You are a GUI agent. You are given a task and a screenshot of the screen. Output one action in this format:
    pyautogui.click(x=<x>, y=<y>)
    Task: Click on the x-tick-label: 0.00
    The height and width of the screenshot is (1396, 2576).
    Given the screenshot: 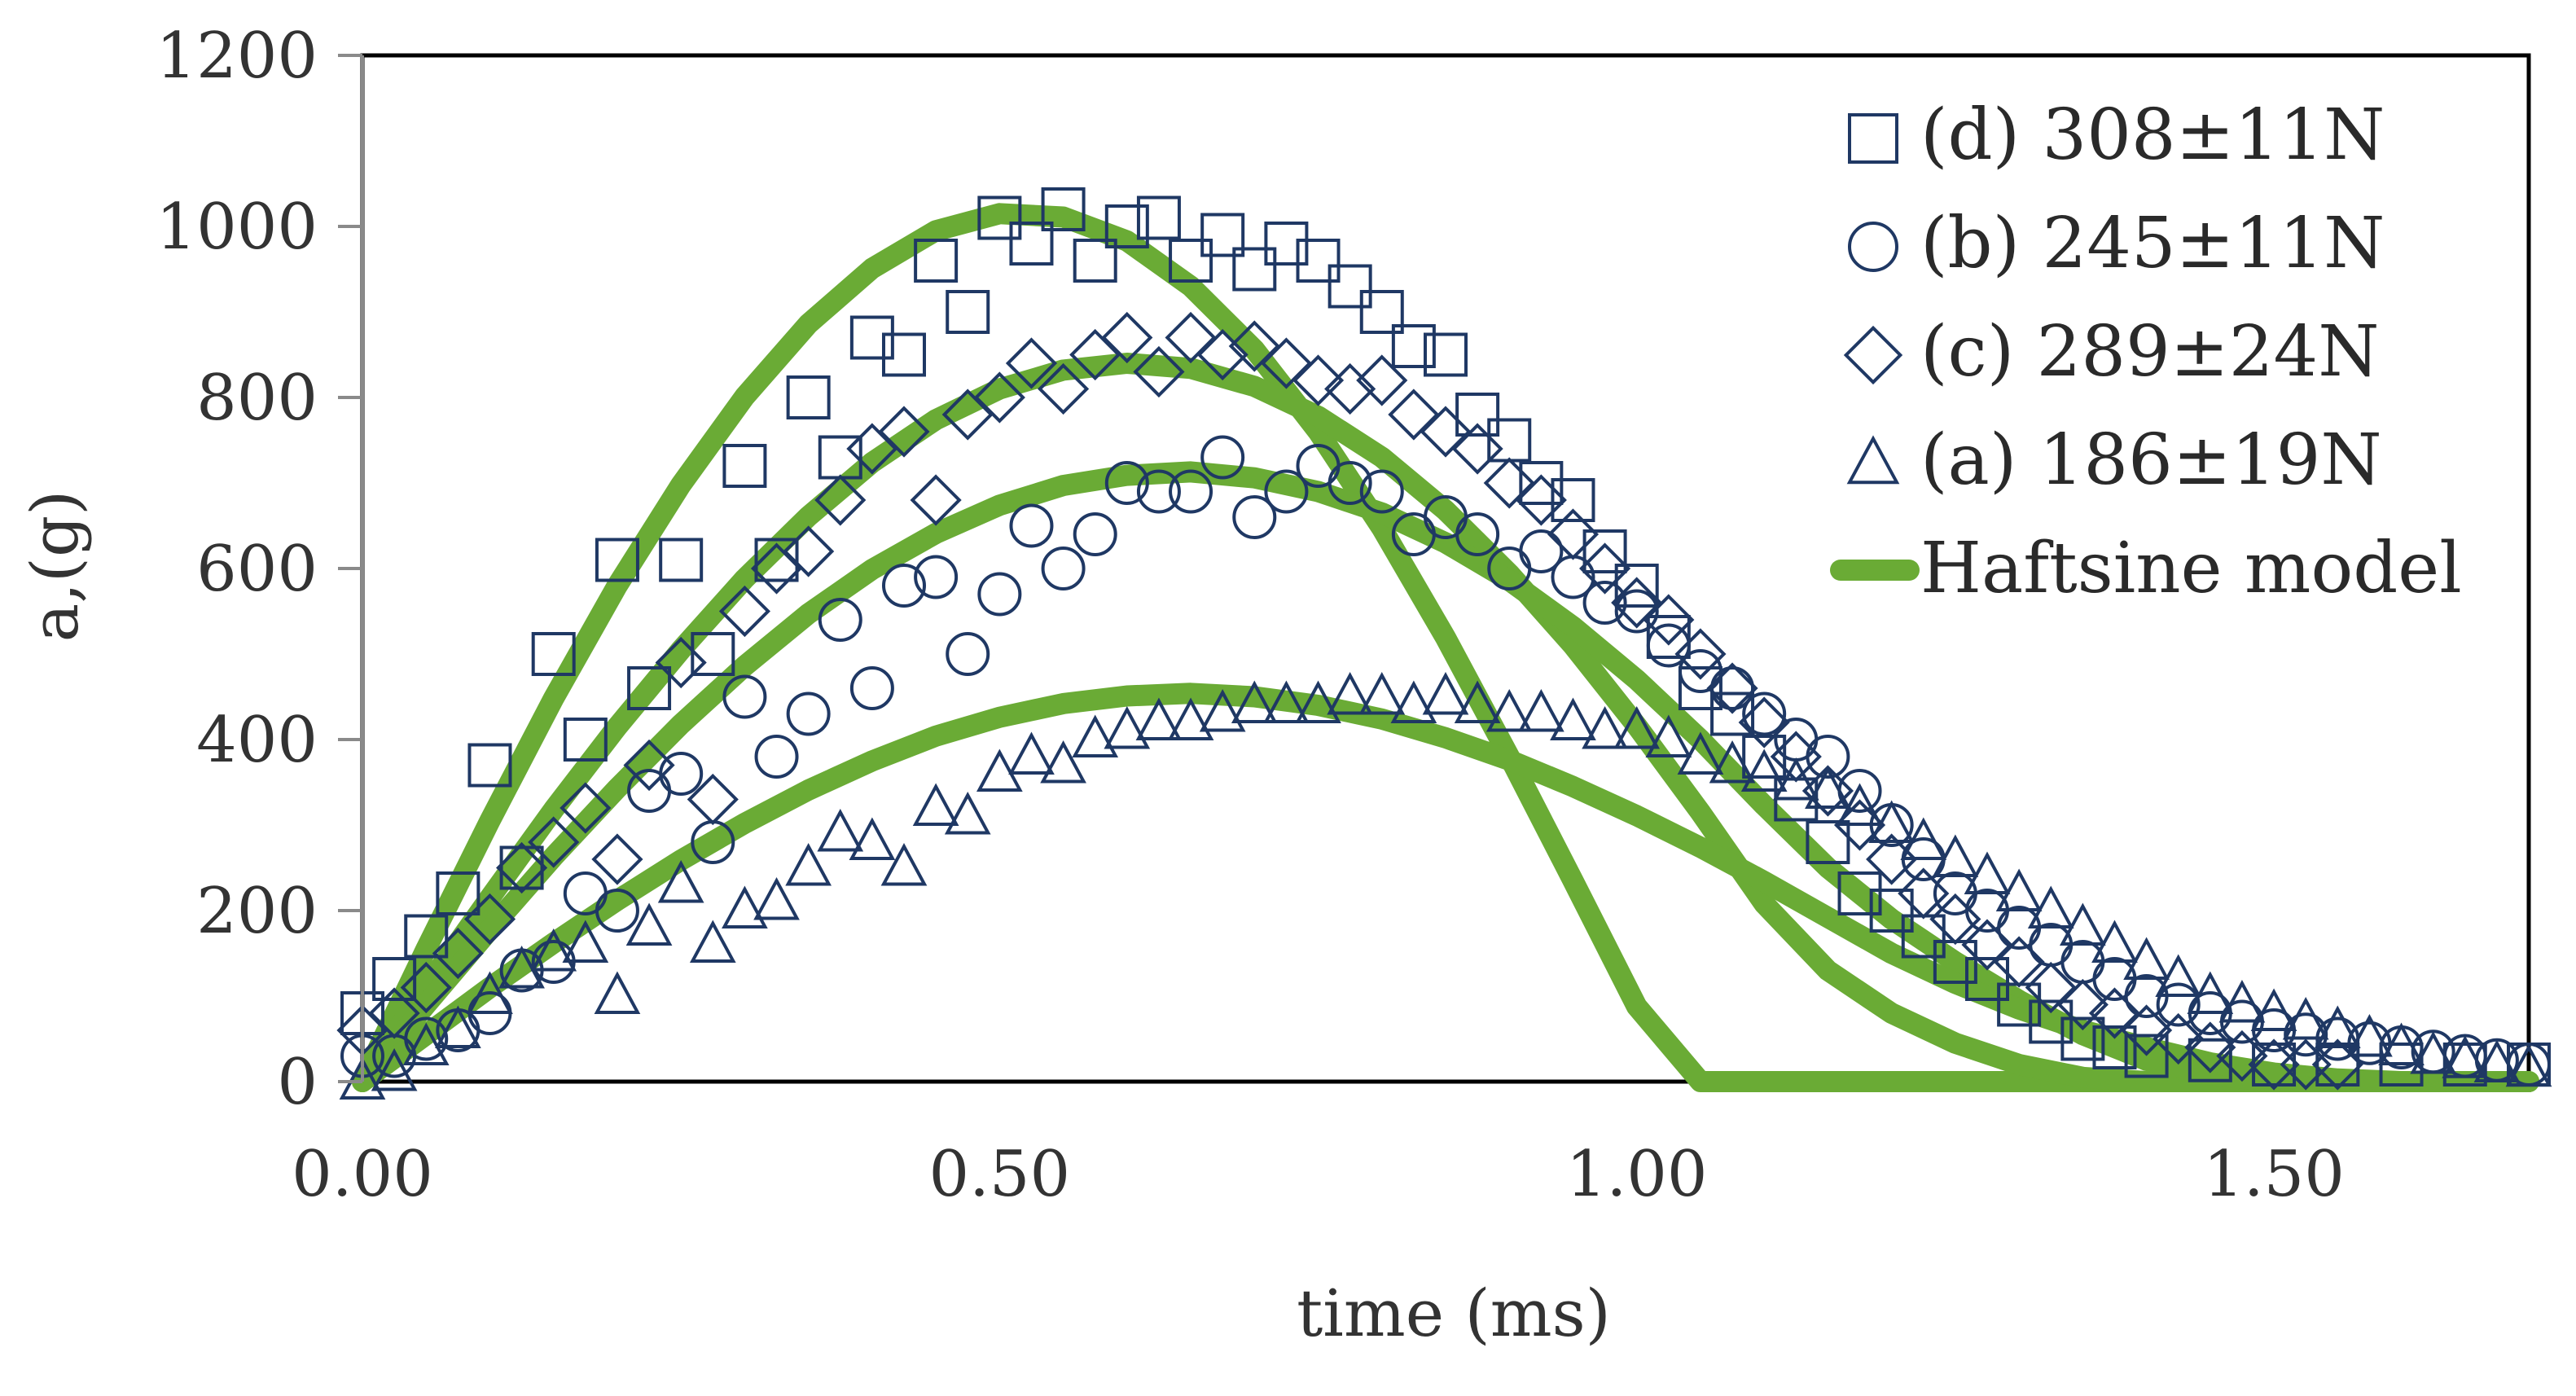 What is the action you would take?
    pyautogui.click(x=362, y=1175)
    